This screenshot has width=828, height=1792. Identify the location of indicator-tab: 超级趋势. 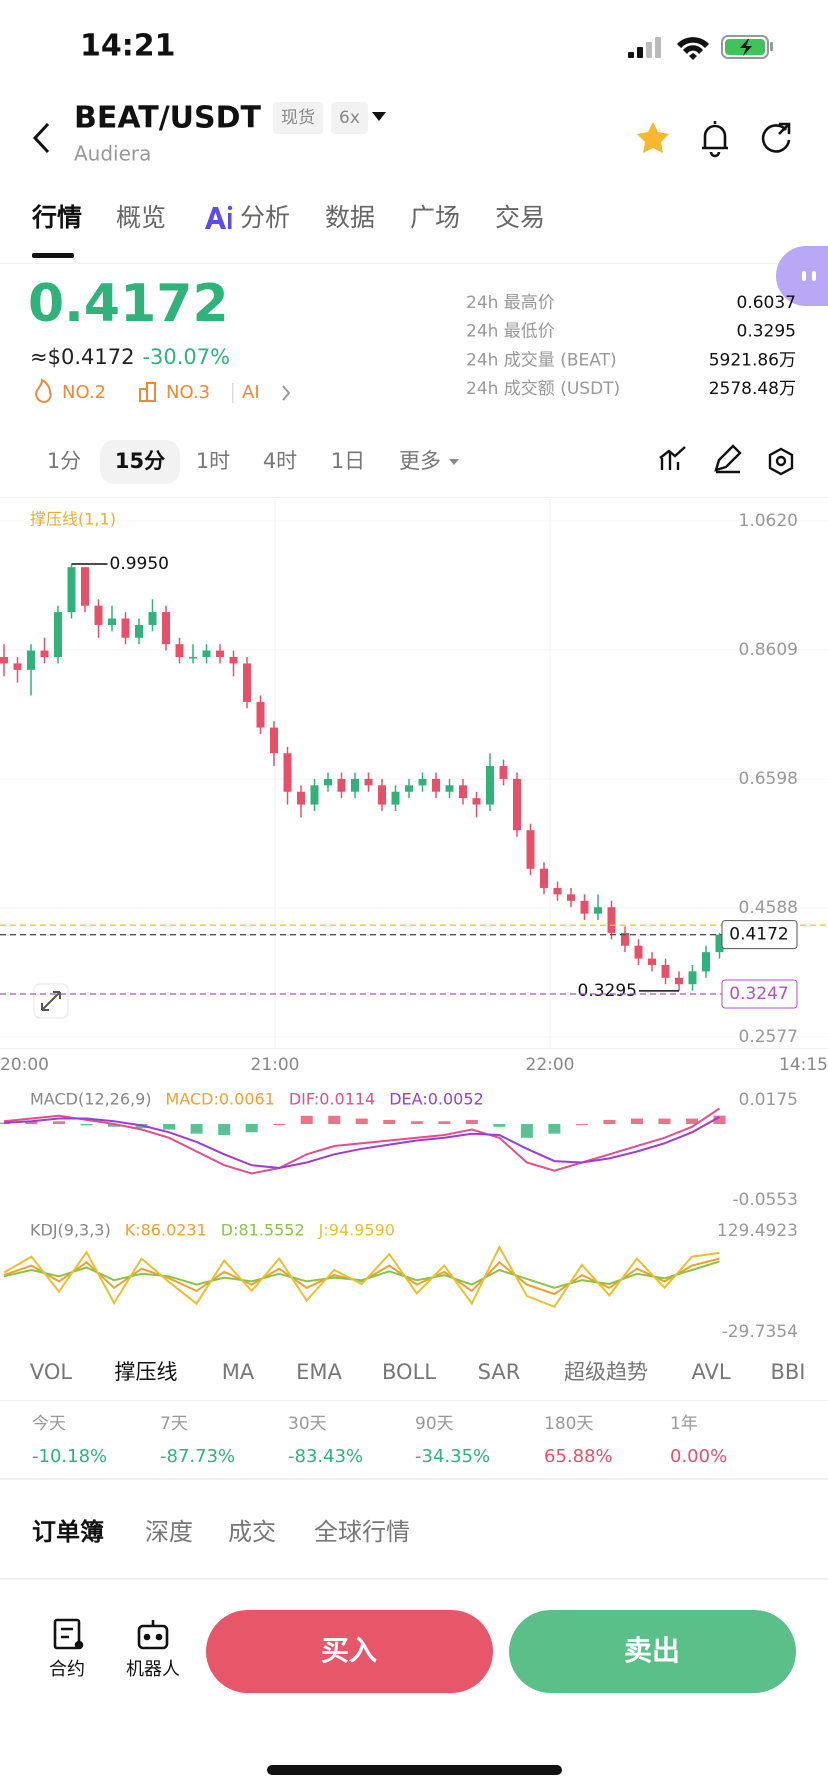
(606, 1372).